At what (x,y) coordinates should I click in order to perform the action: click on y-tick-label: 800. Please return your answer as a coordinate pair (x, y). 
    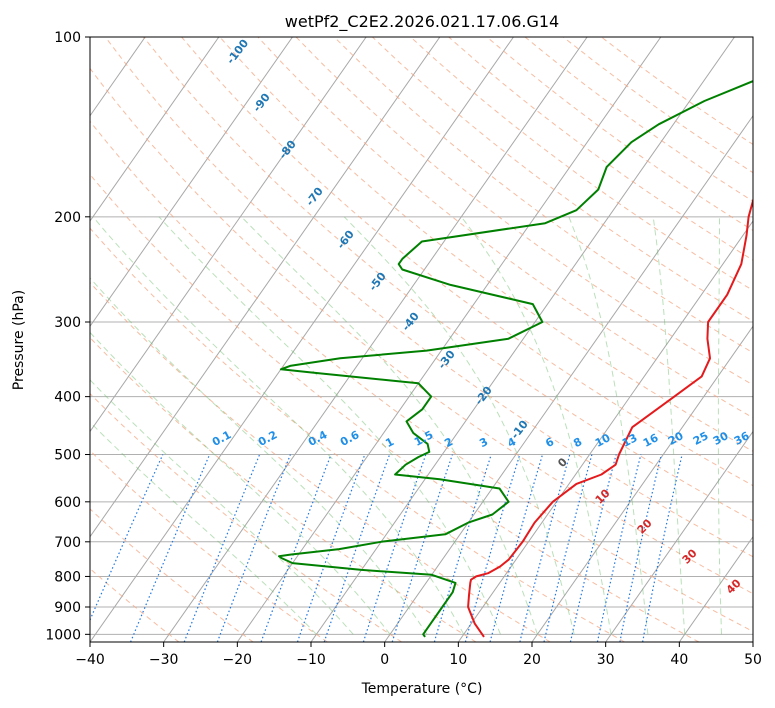
    Looking at the image, I should click on (67, 577).